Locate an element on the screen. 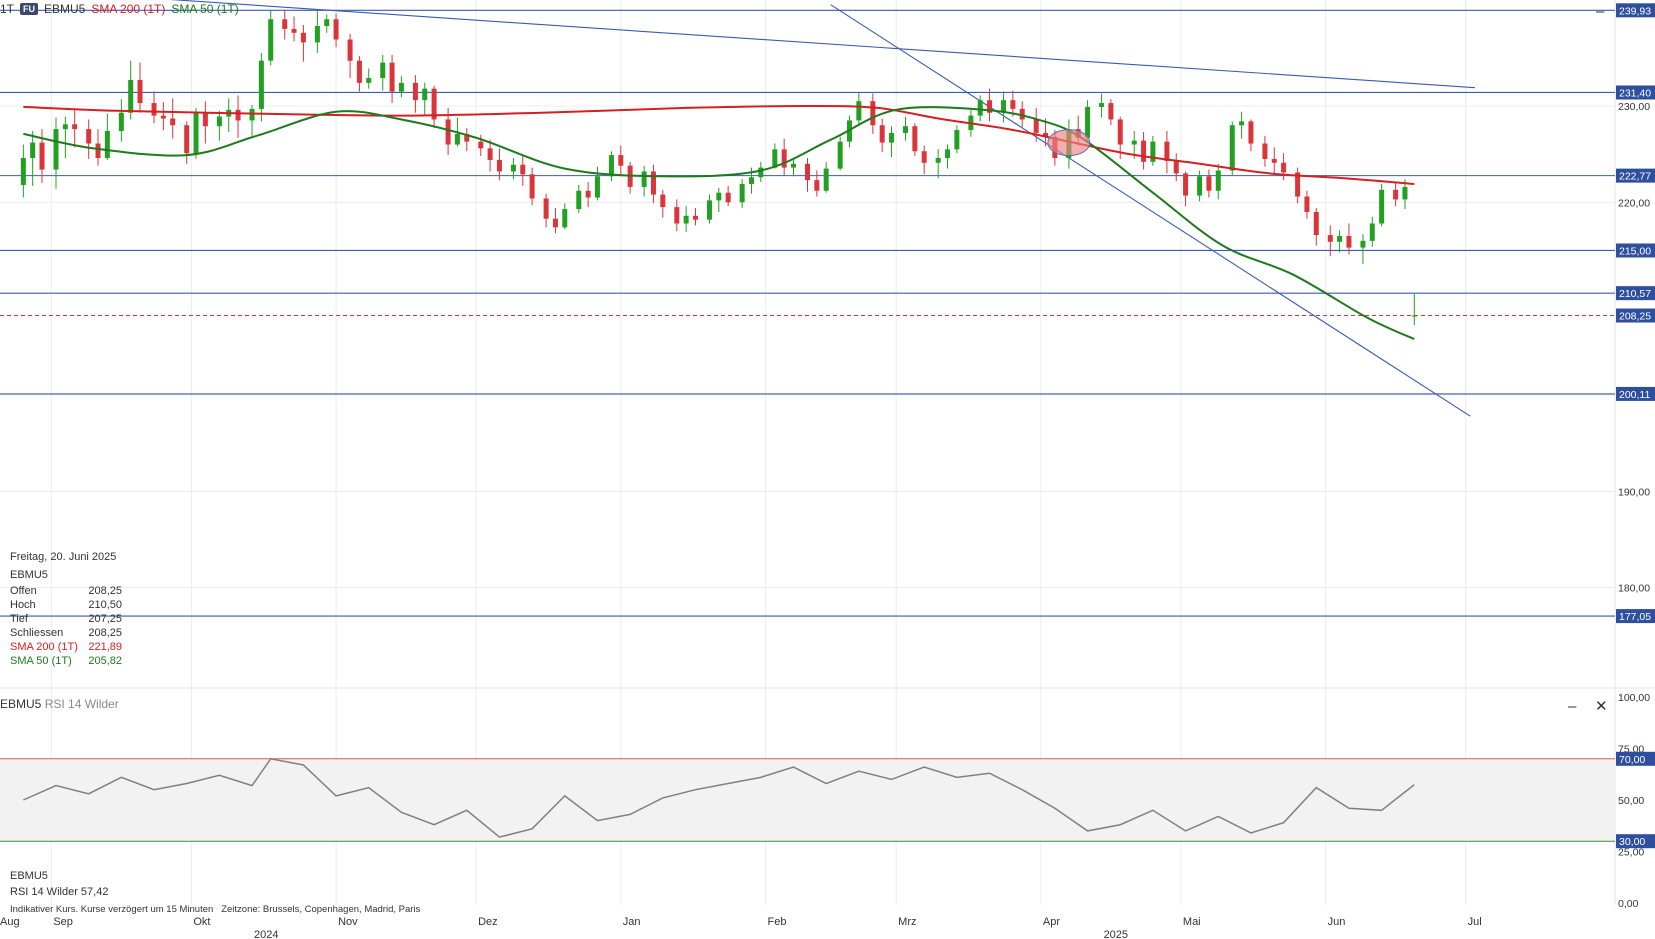 This screenshot has width=1655, height=939. x-tick-label: Mai is located at coordinates (1192, 922).